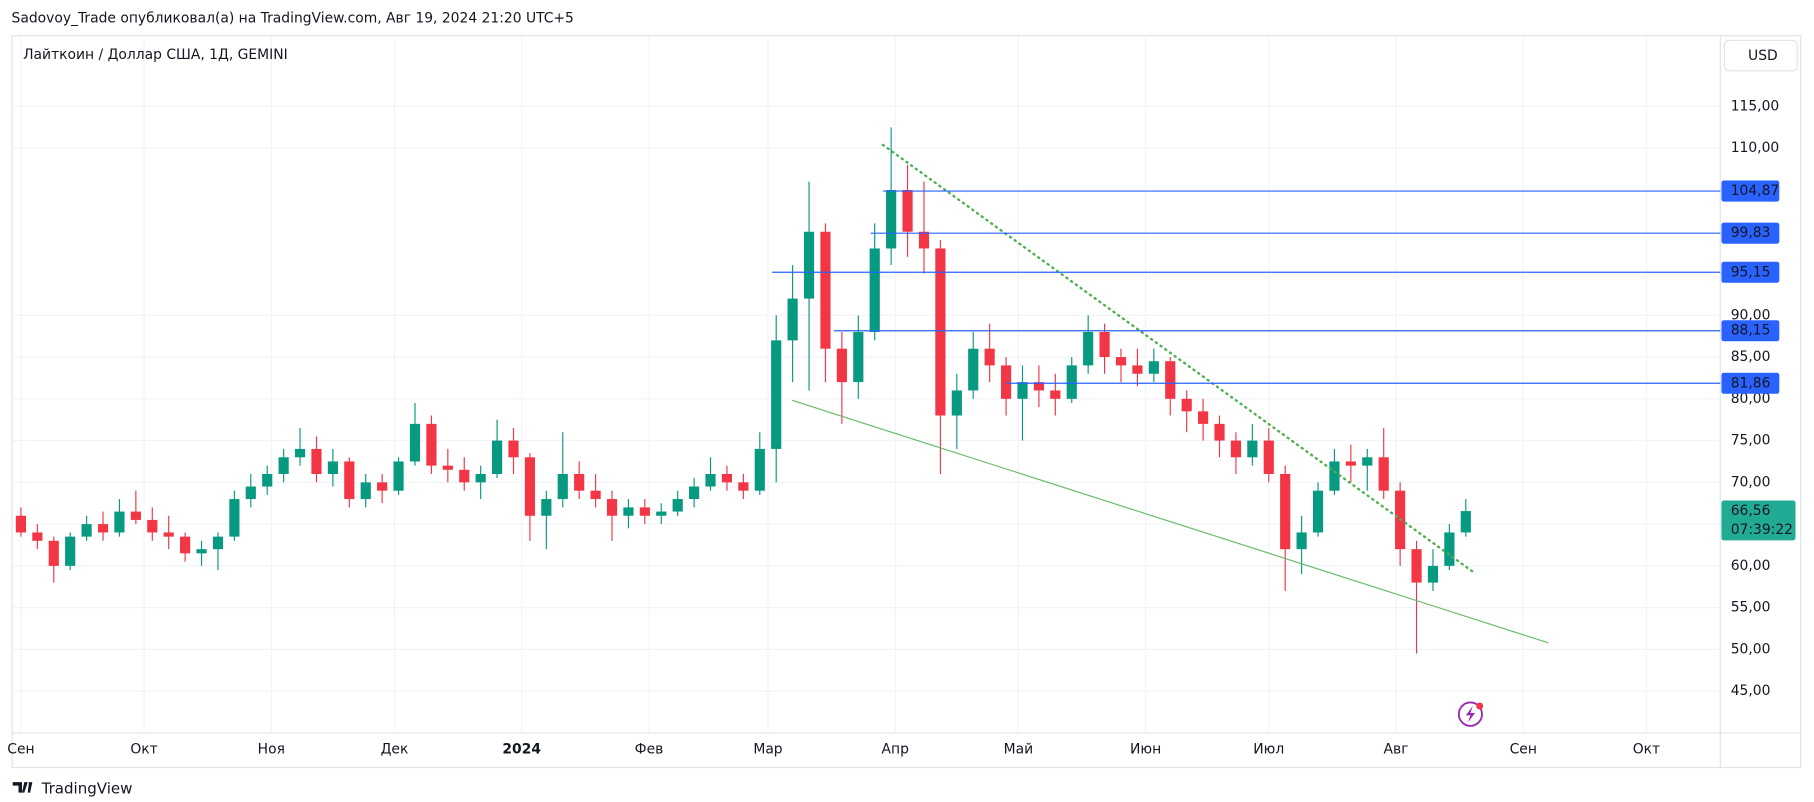  Describe the element at coordinates (395, 749) in the screenshot. I see `x-tick-label: Дек` at that location.